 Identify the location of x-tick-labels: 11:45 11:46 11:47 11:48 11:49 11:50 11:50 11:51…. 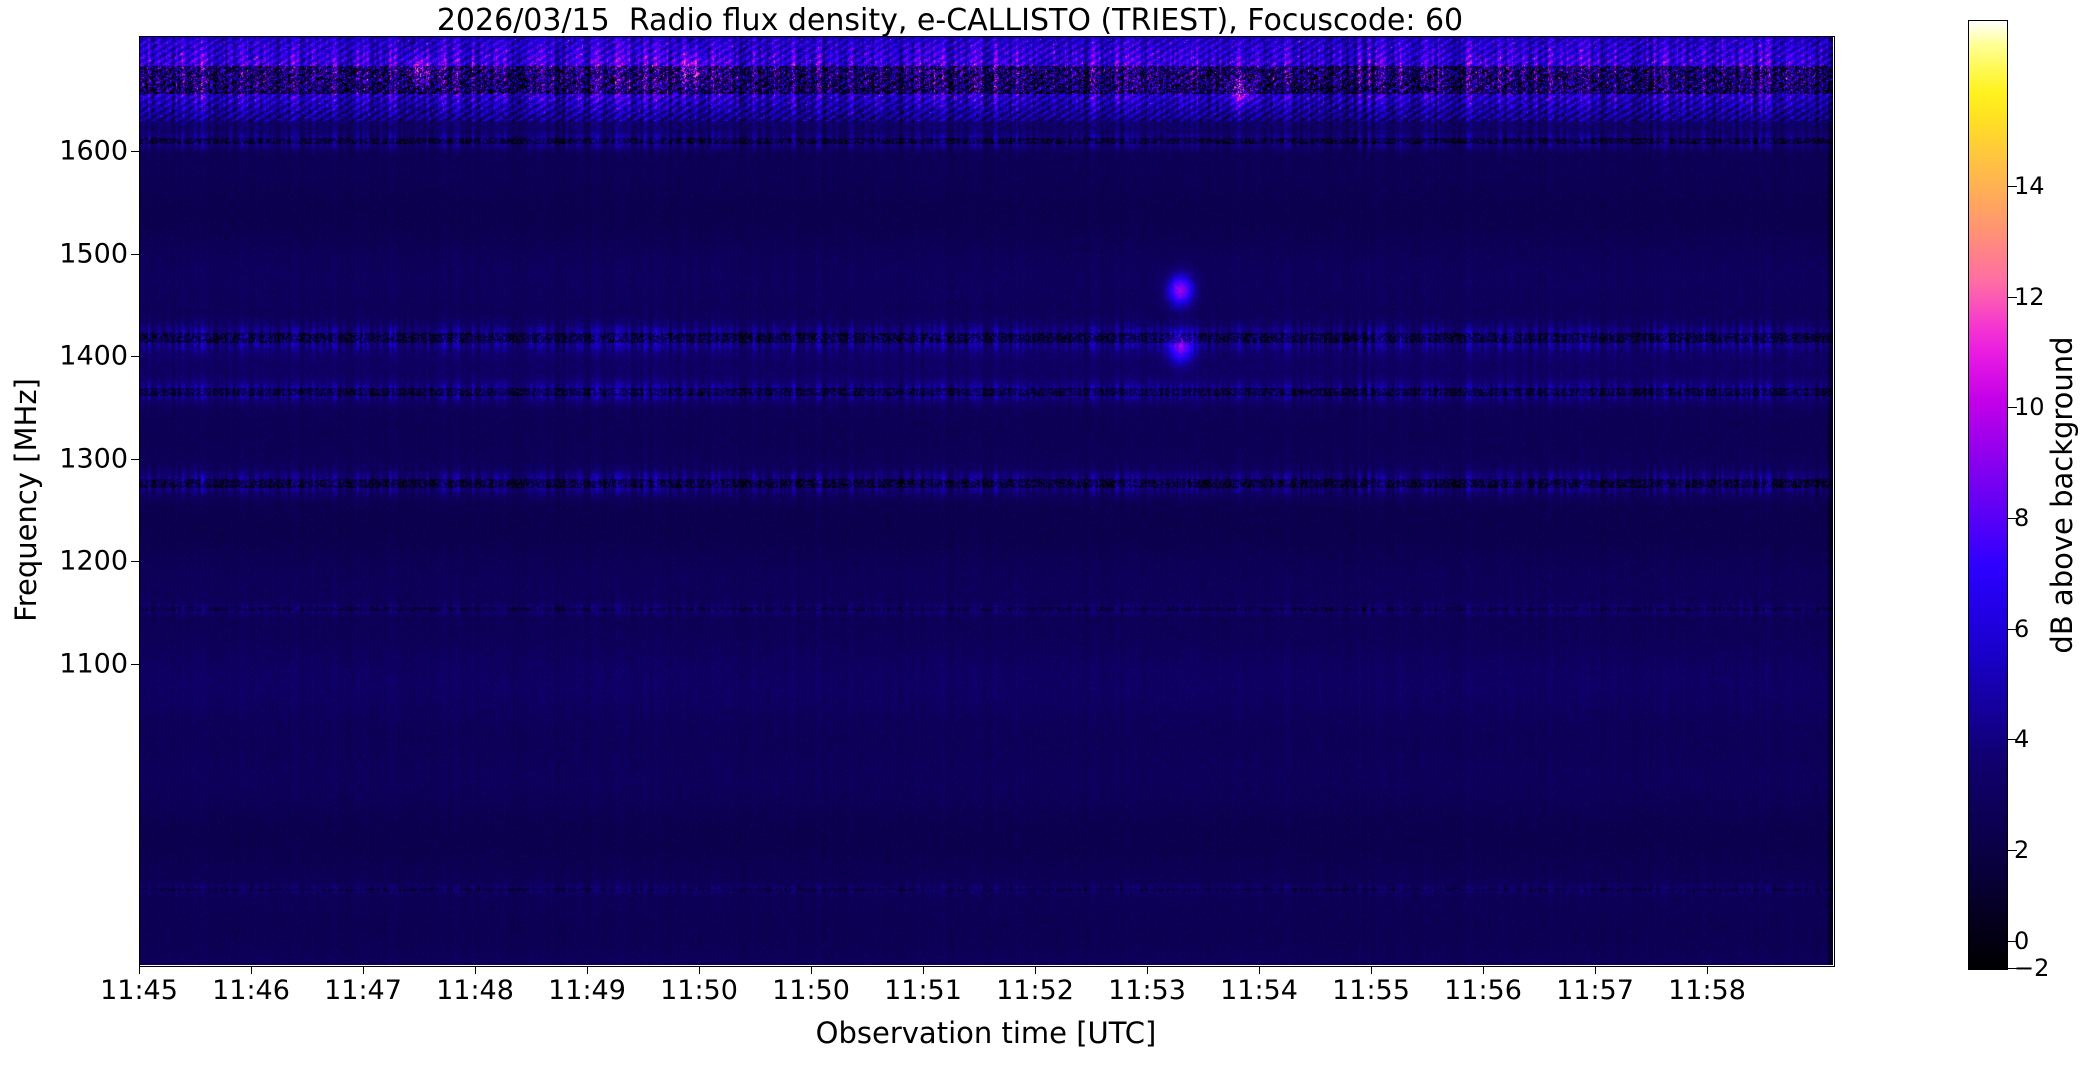
(1042, 993).